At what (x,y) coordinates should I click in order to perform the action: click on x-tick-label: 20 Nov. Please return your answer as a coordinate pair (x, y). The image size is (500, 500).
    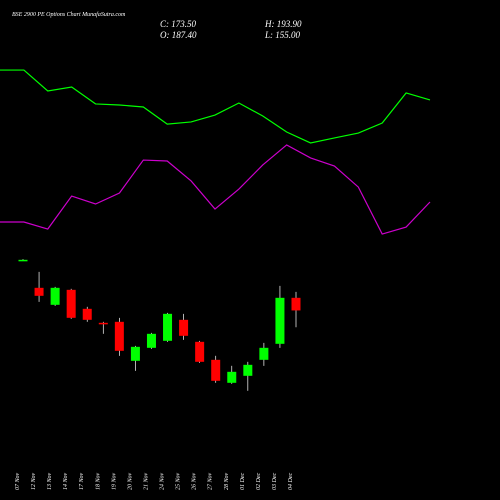
    Looking at the image, I should click on (130, 481).